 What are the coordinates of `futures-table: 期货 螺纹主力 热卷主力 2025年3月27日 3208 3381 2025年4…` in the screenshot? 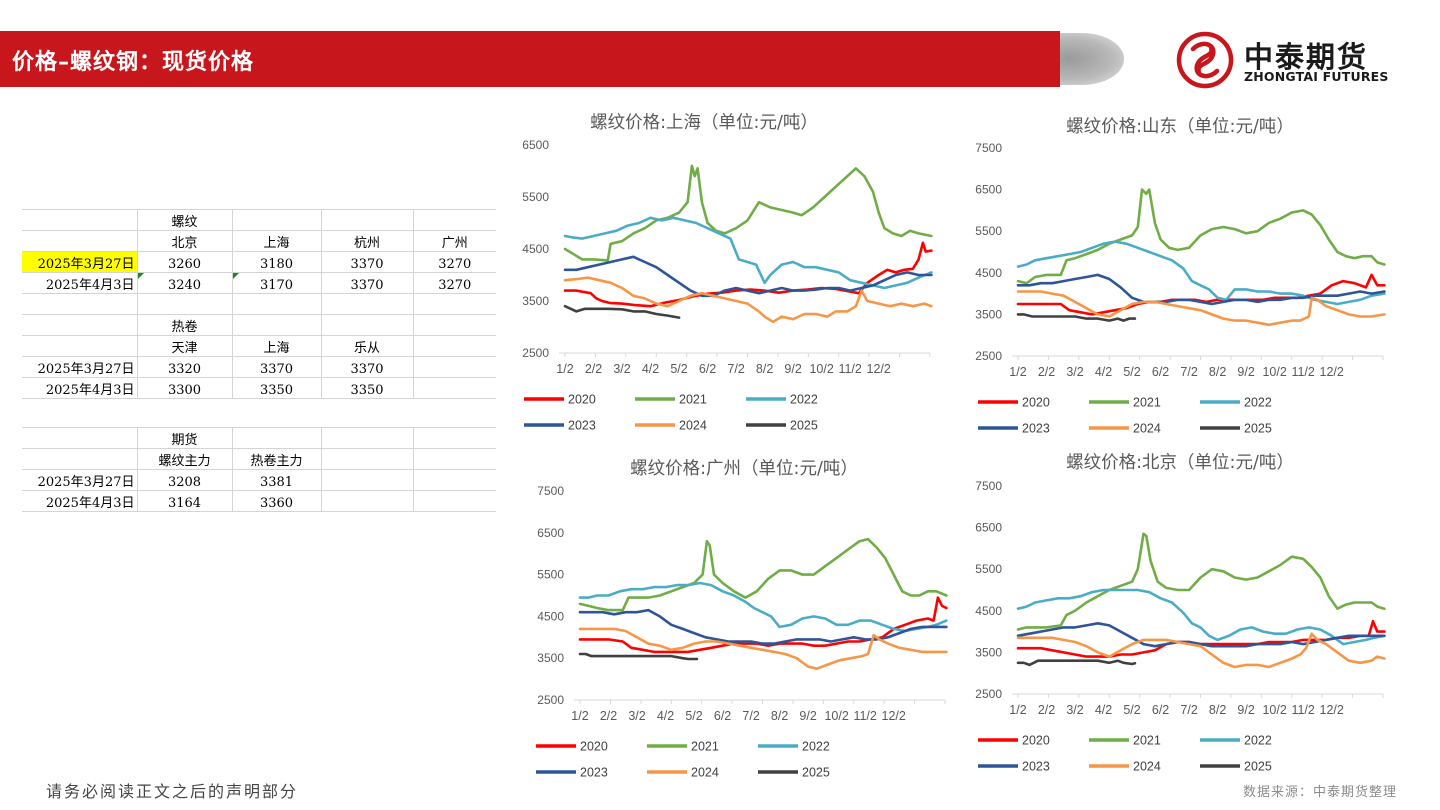 It's located at (259, 469).